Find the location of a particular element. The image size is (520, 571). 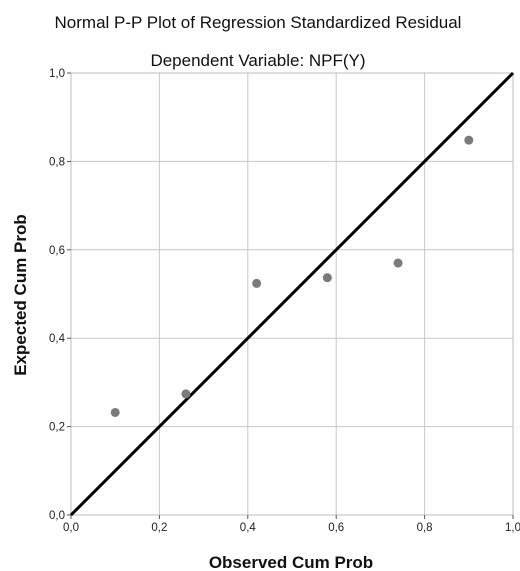

y-tick-label: 0,6 is located at coordinates (57, 251).